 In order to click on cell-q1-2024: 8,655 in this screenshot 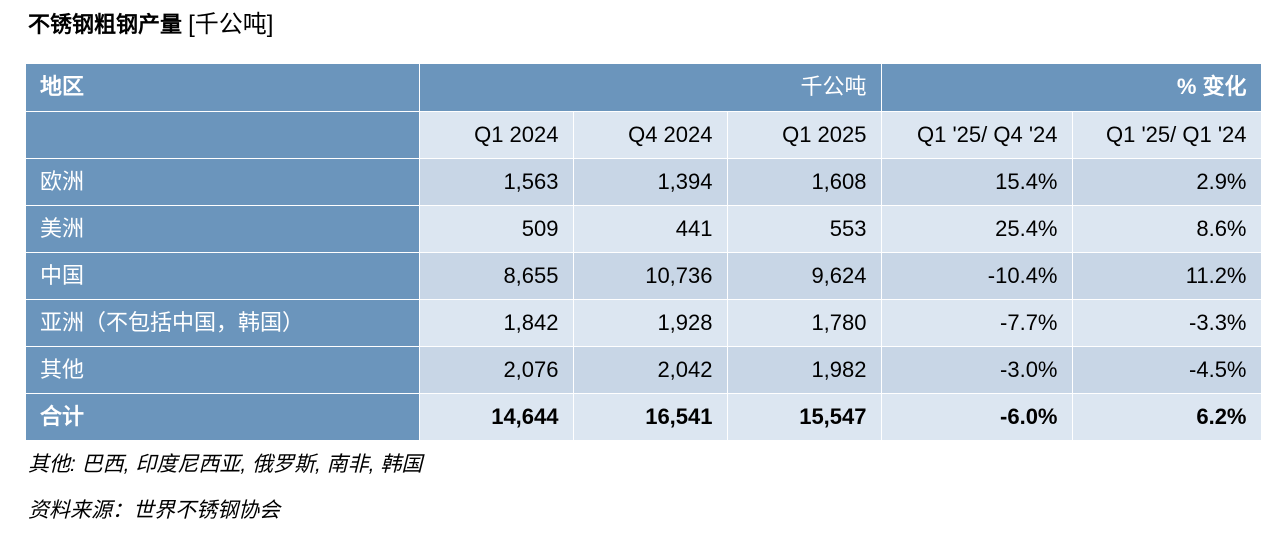, I will do `click(496, 276)`.